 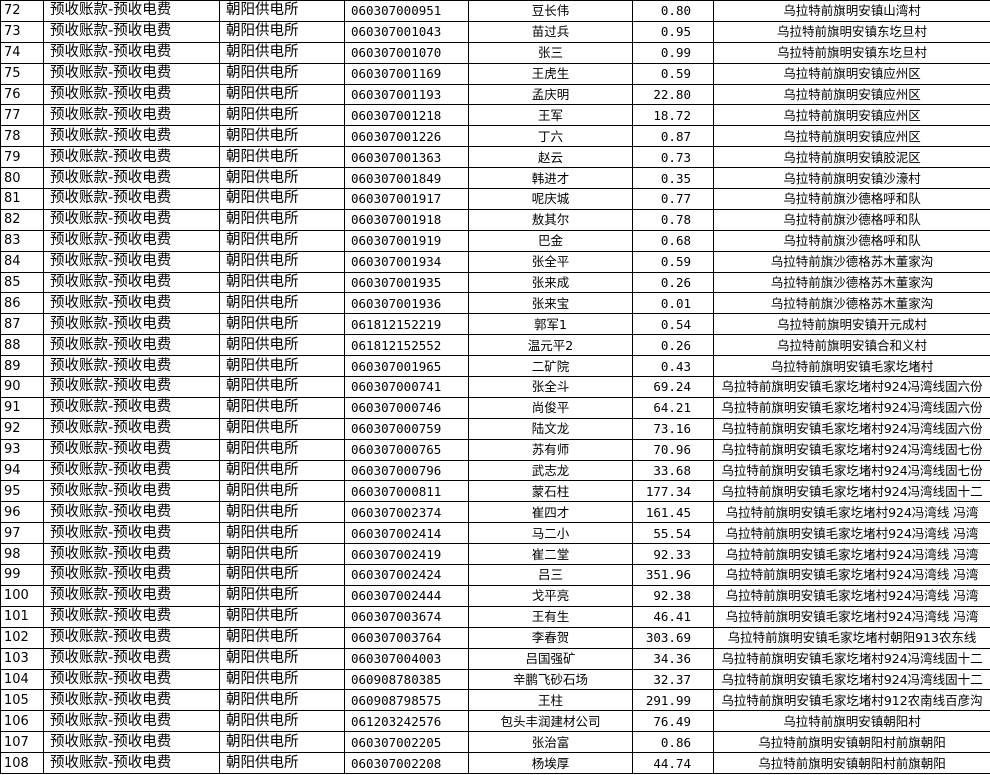 What do you see at coordinates (550, 721) in the screenshot?
I see `customer-name: 包头丰润建材公司` at bounding box center [550, 721].